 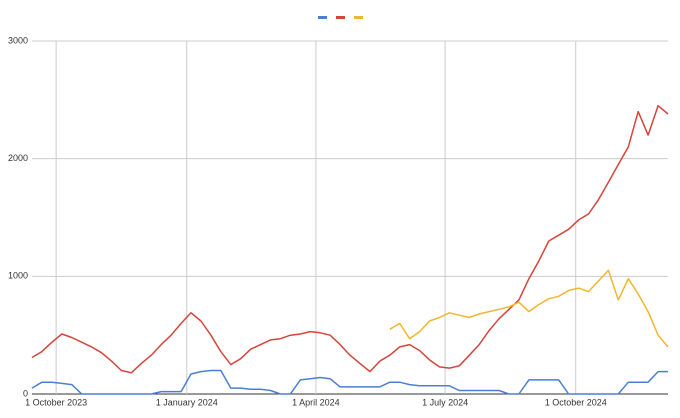 What do you see at coordinates (187, 402) in the screenshot?
I see `x-tick-label: 1 January 2024` at bounding box center [187, 402].